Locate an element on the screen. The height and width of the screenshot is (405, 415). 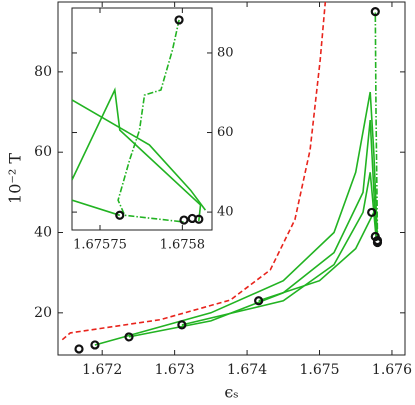
x-tick-label: 1.67575 is located at coordinates (100, 245).